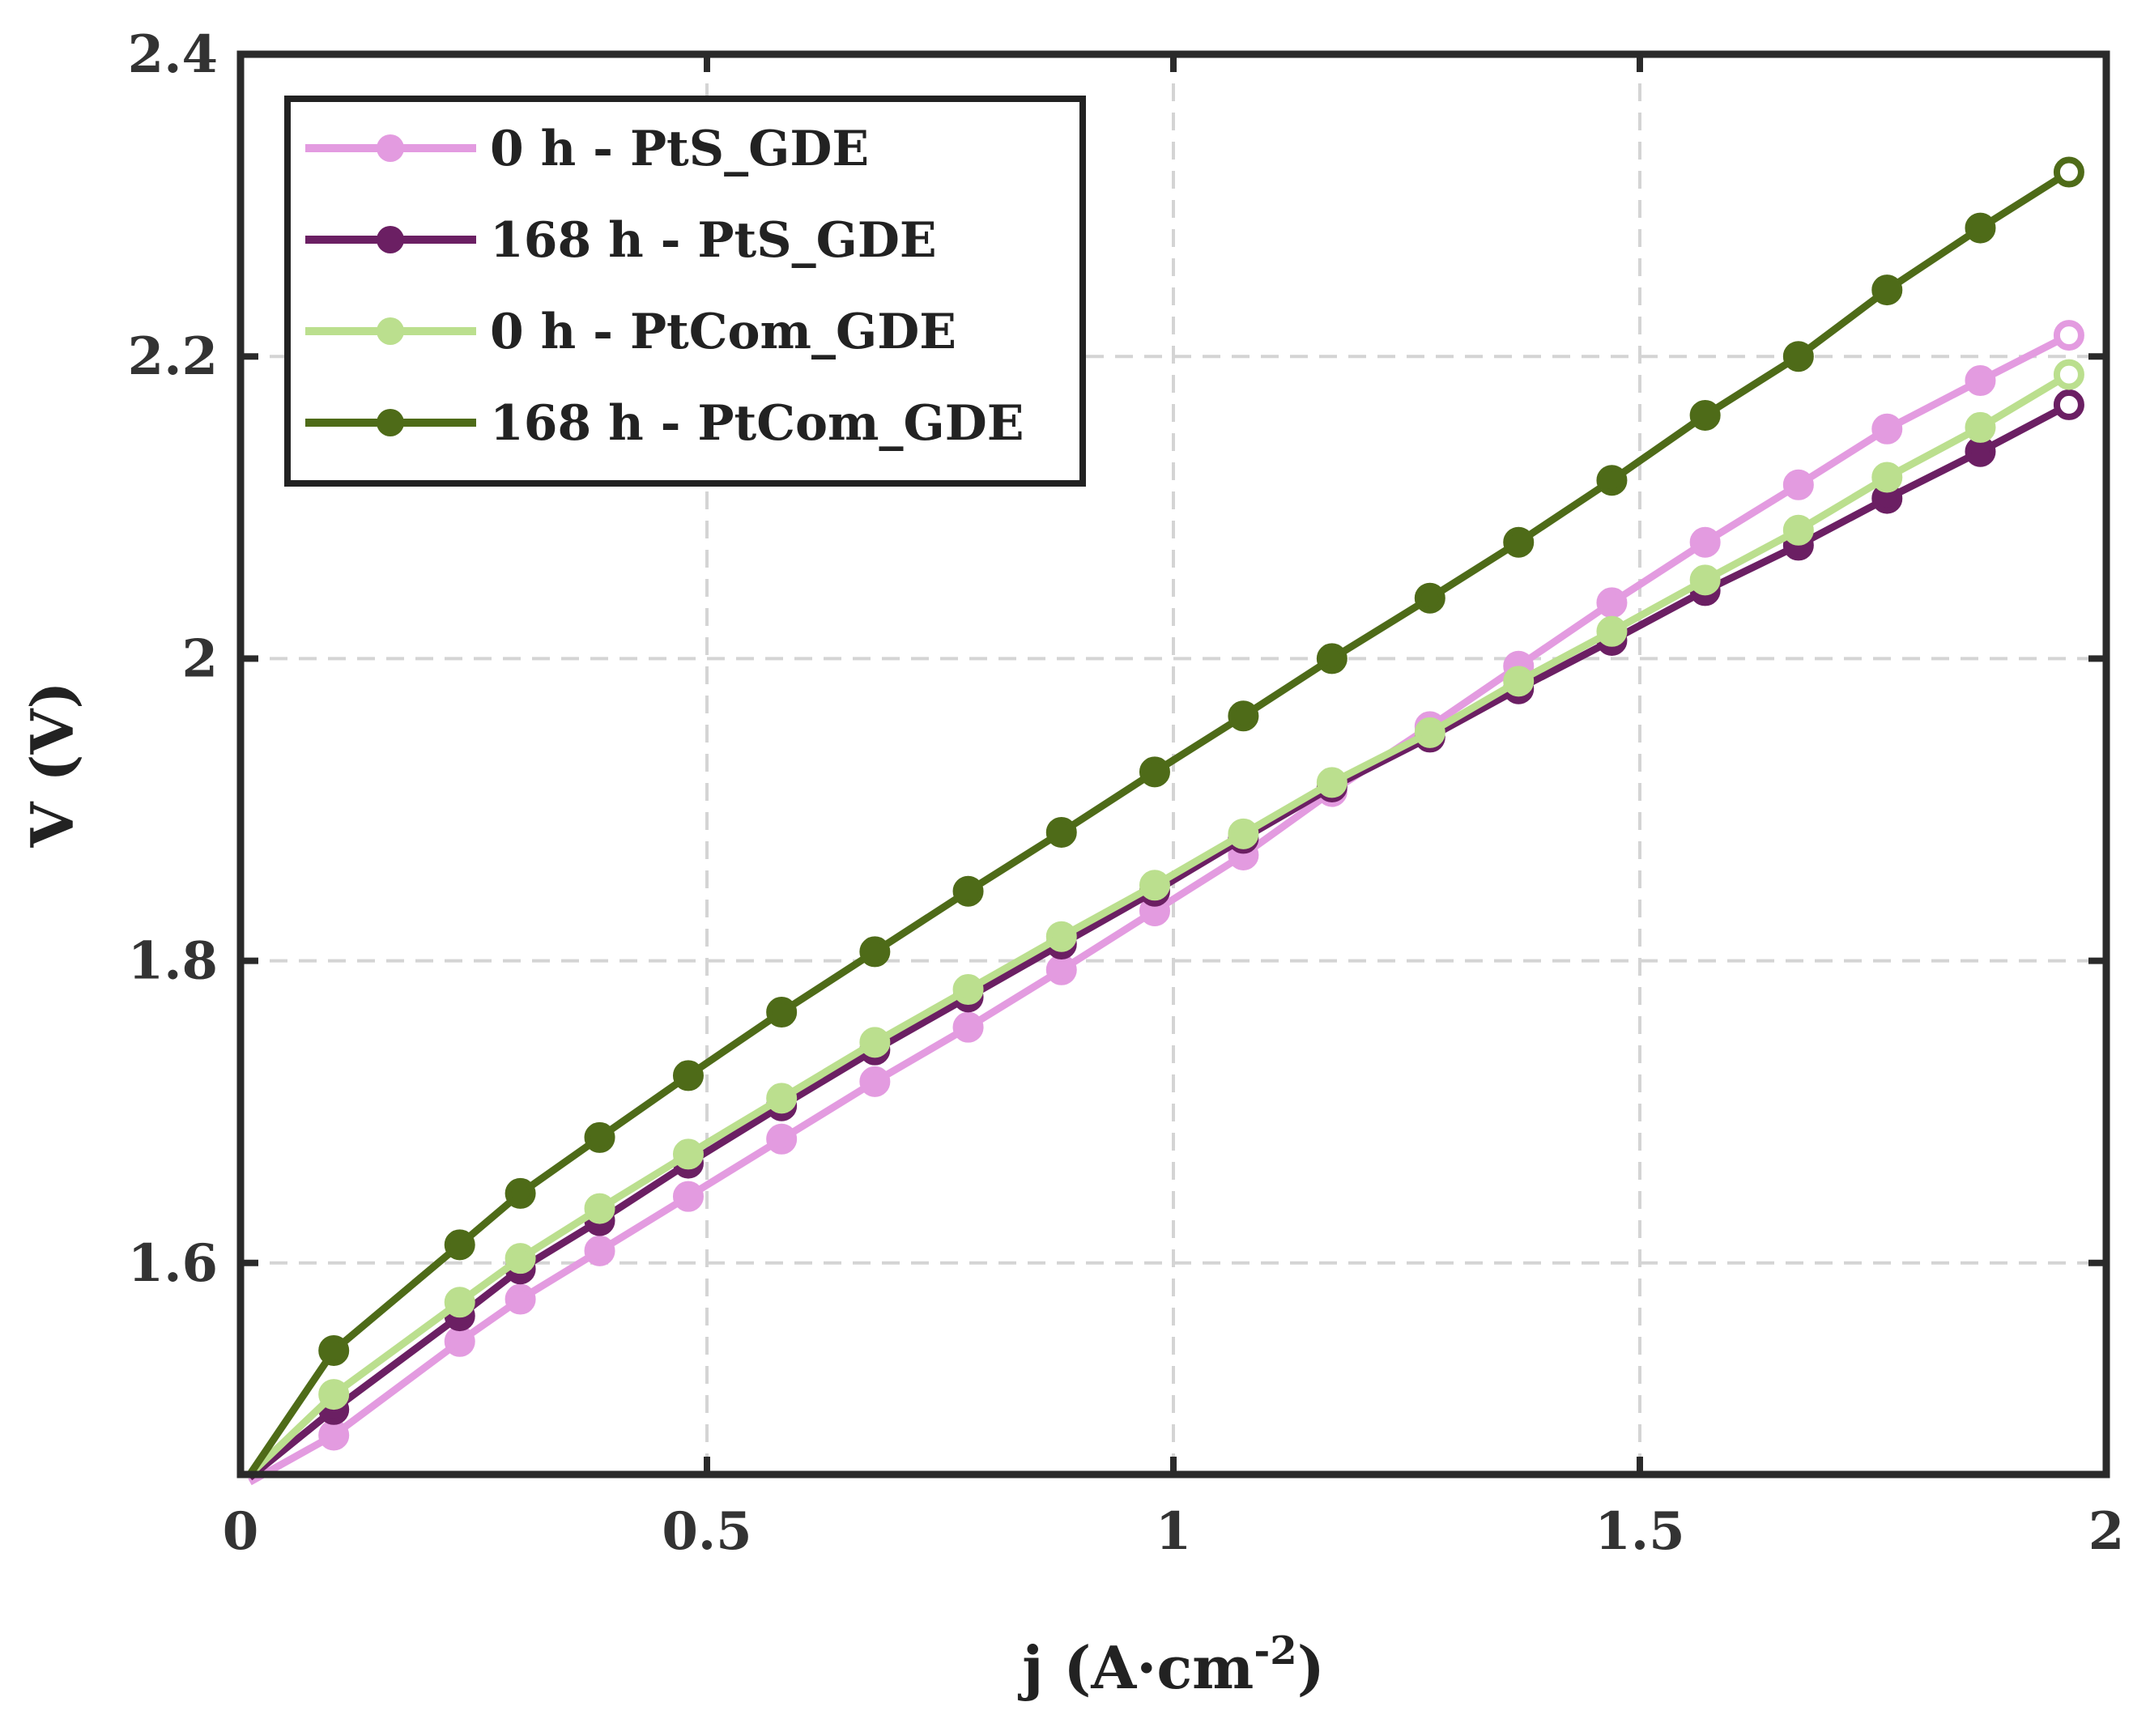 This screenshot has width=2133, height=1736. What do you see at coordinates (757, 423) in the screenshot?
I see `legend-label: 168 h - PtCom_GDE` at bounding box center [757, 423].